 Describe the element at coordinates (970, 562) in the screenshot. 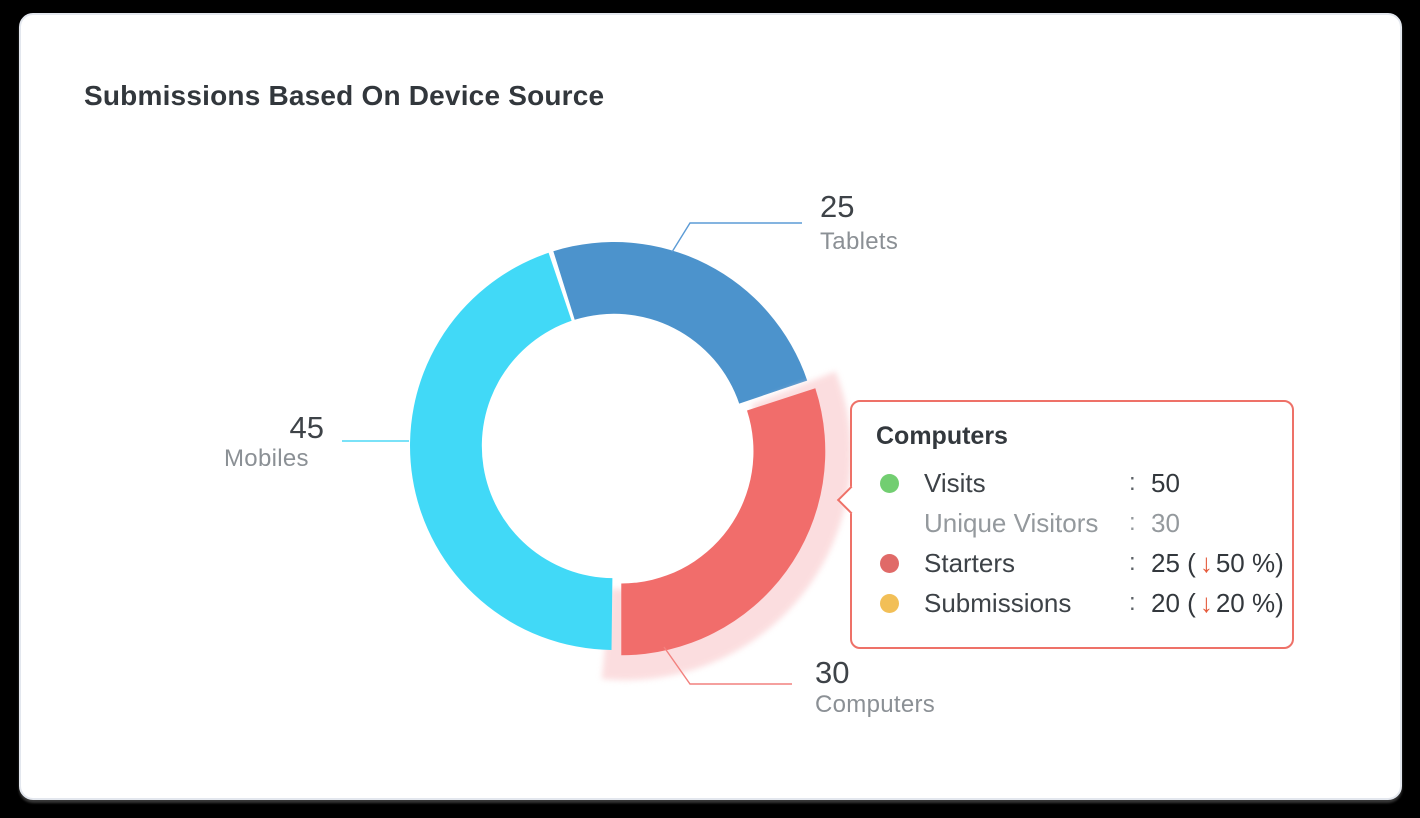

I see `tooltip-row-label: Starters` at that location.